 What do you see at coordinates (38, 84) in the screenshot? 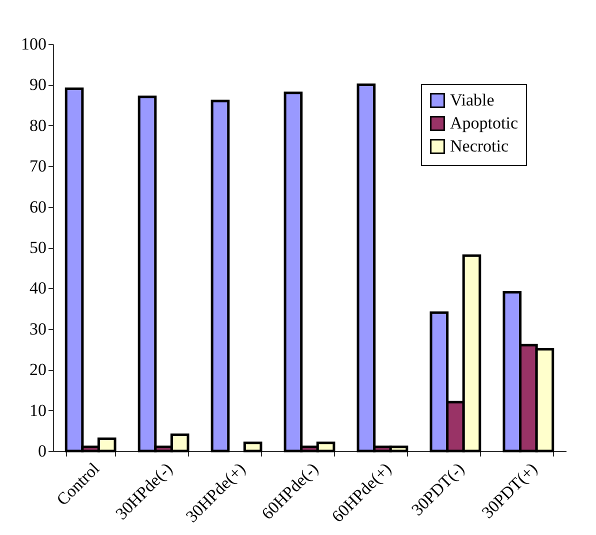
I see `y-tick-label: 90` at bounding box center [38, 84].